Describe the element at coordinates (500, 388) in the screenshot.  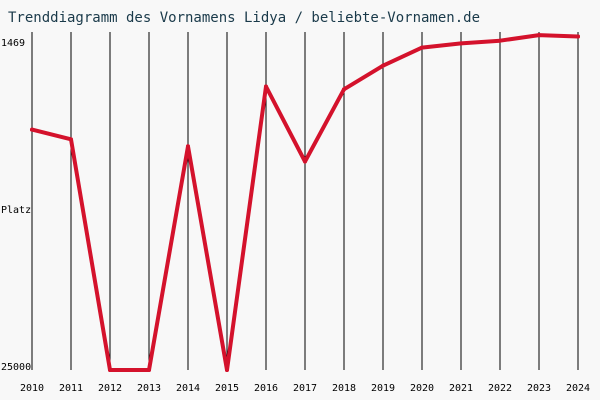
I see `x-tick-label-2022: 2022` at that location.